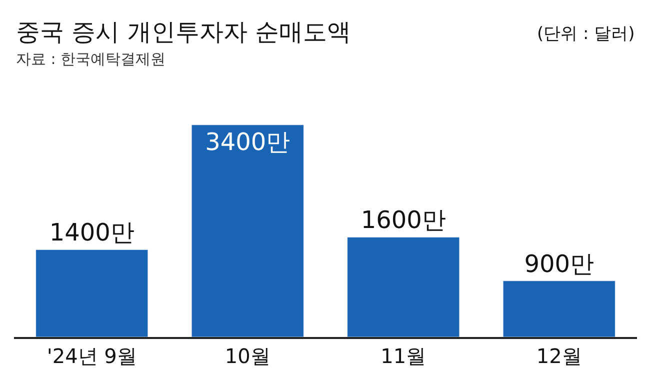  What do you see at coordinates (559, 264) in the screenshot?
I see `data-label: 900만` at bounding box center [559, 264].